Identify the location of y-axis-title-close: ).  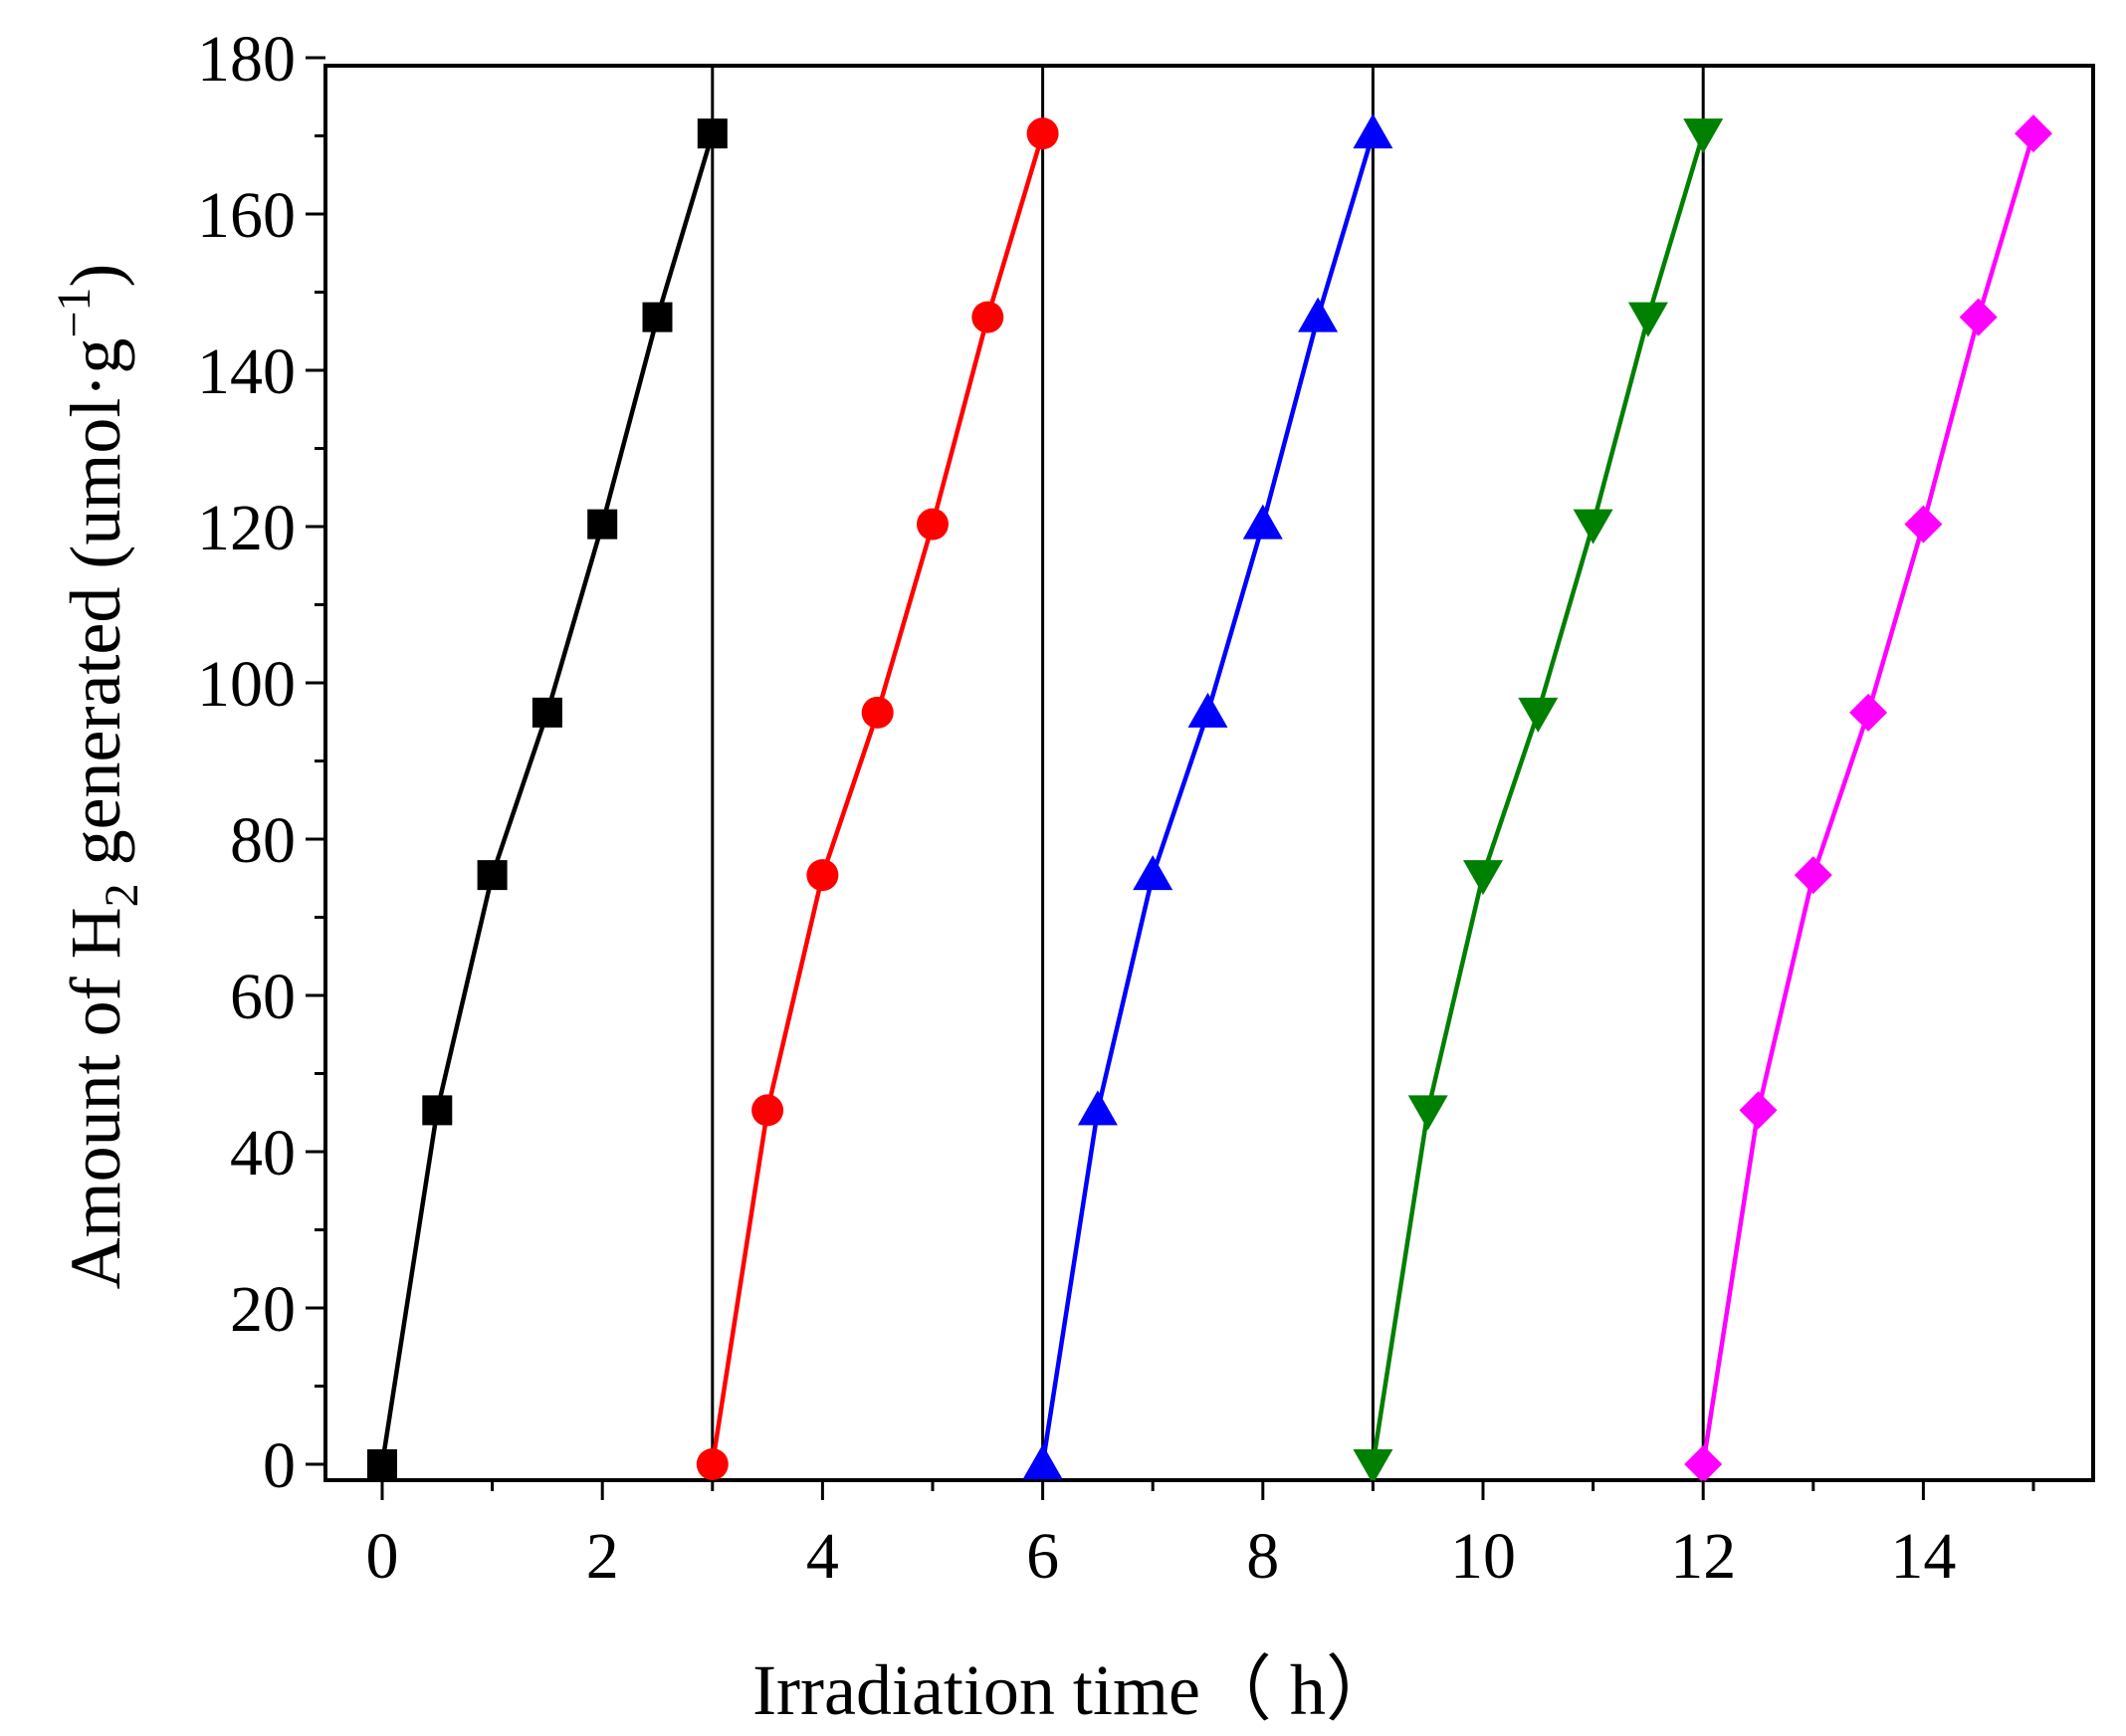
(95, 276).